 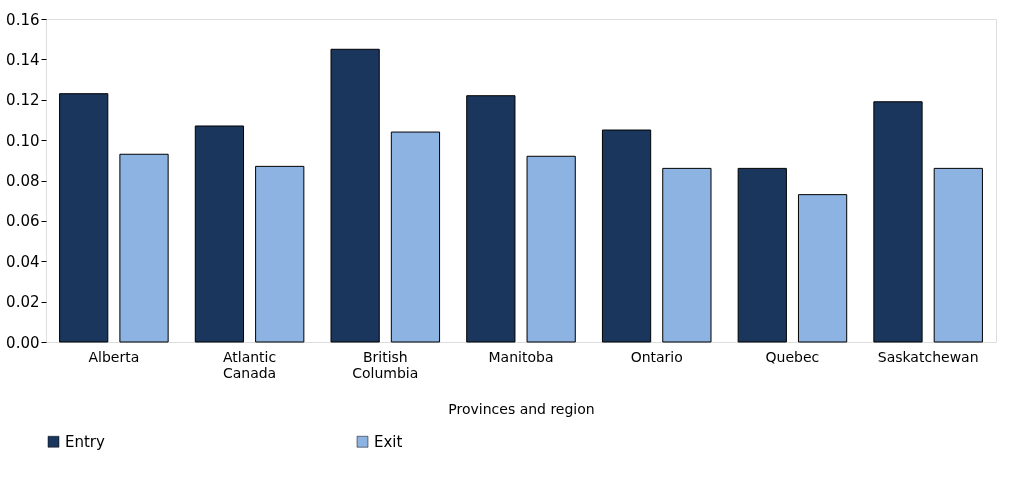 What do you see at coordinates (521, 356) in the screenshot?
I see `x-tick-label: Manitoba` at bounding box center [521, 356].